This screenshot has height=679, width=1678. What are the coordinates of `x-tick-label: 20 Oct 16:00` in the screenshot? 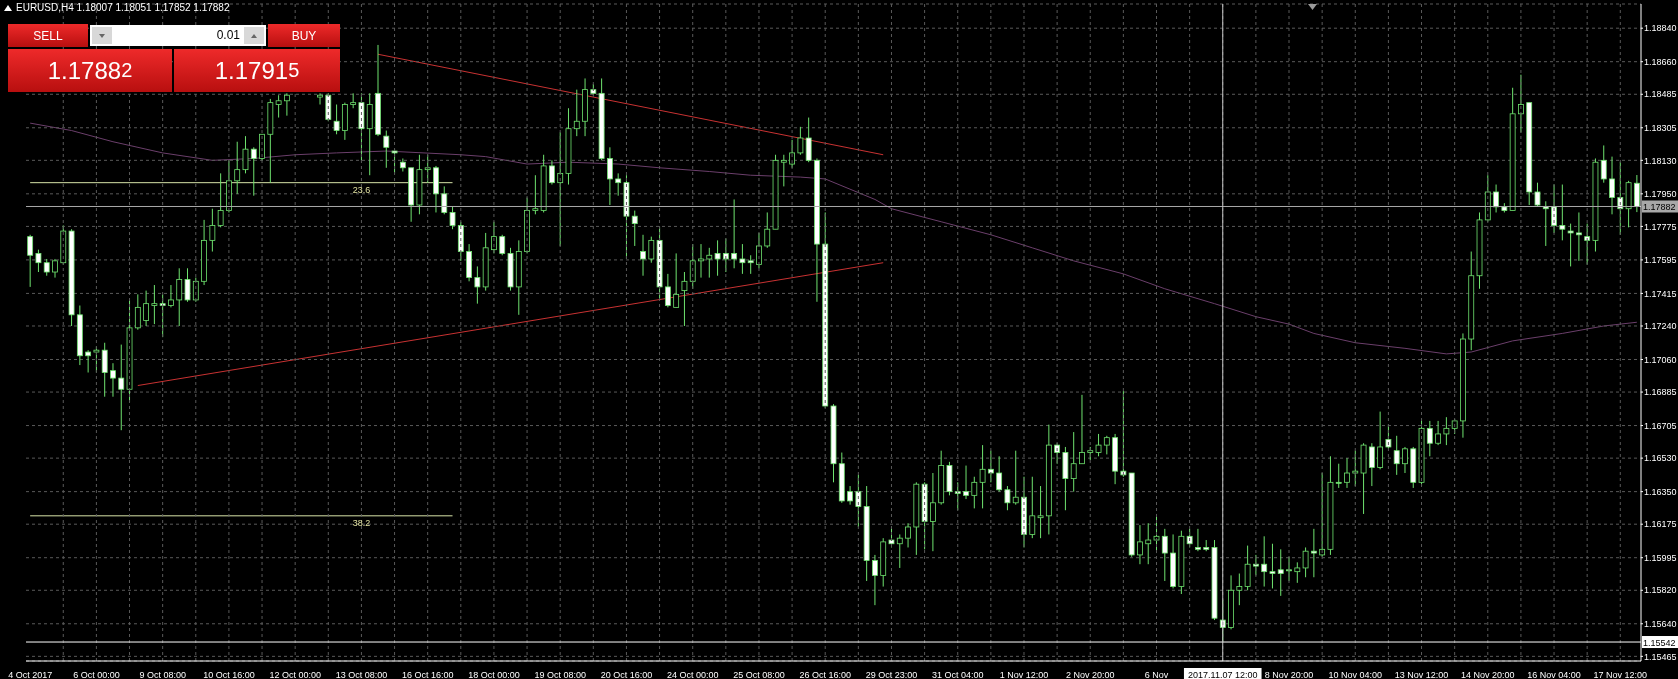 It's located at (626, 674).